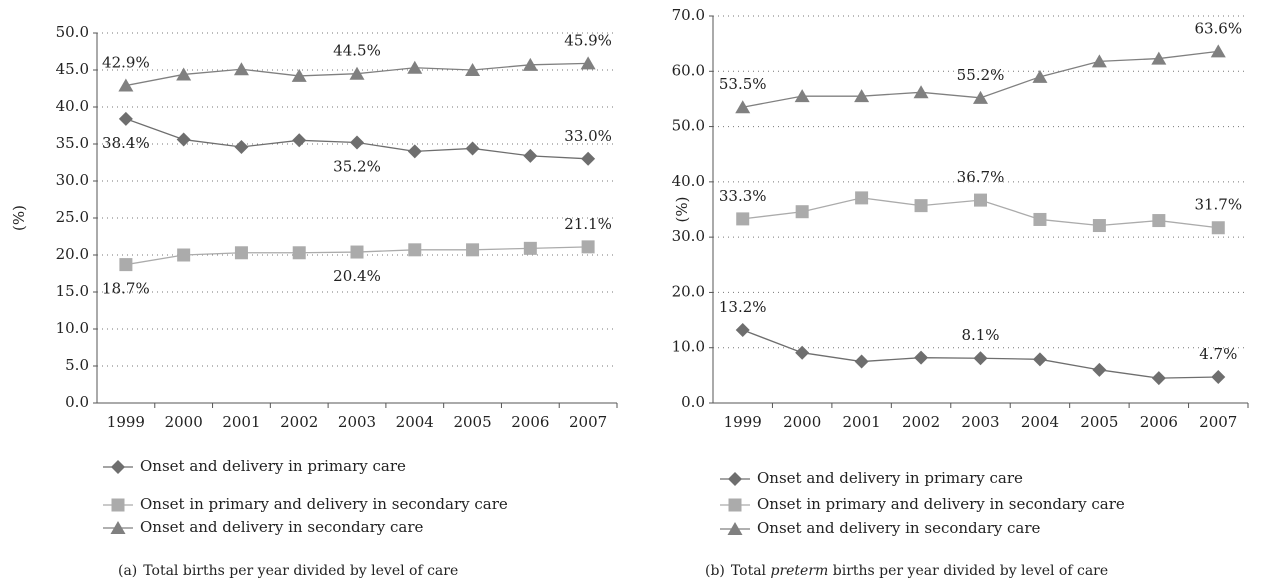 The height and width of the screenshot is (587, 1265). I want to click on x-tick-label: 2005, so click(472, 422).